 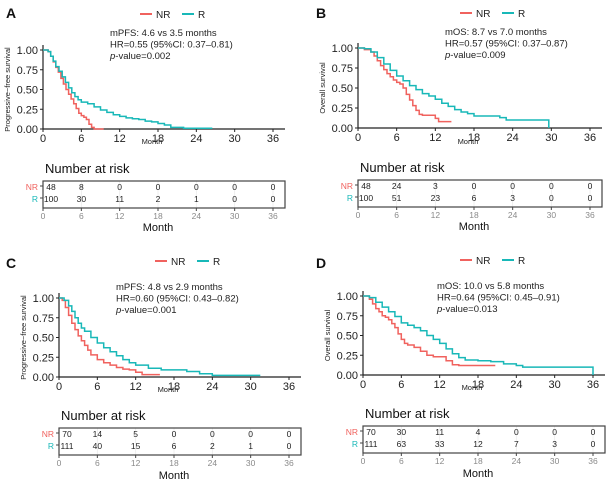 What do you see at coordinates (397, 198) in the screenshot?
I see `risk-count: 51` at bounding box center [397, 198].